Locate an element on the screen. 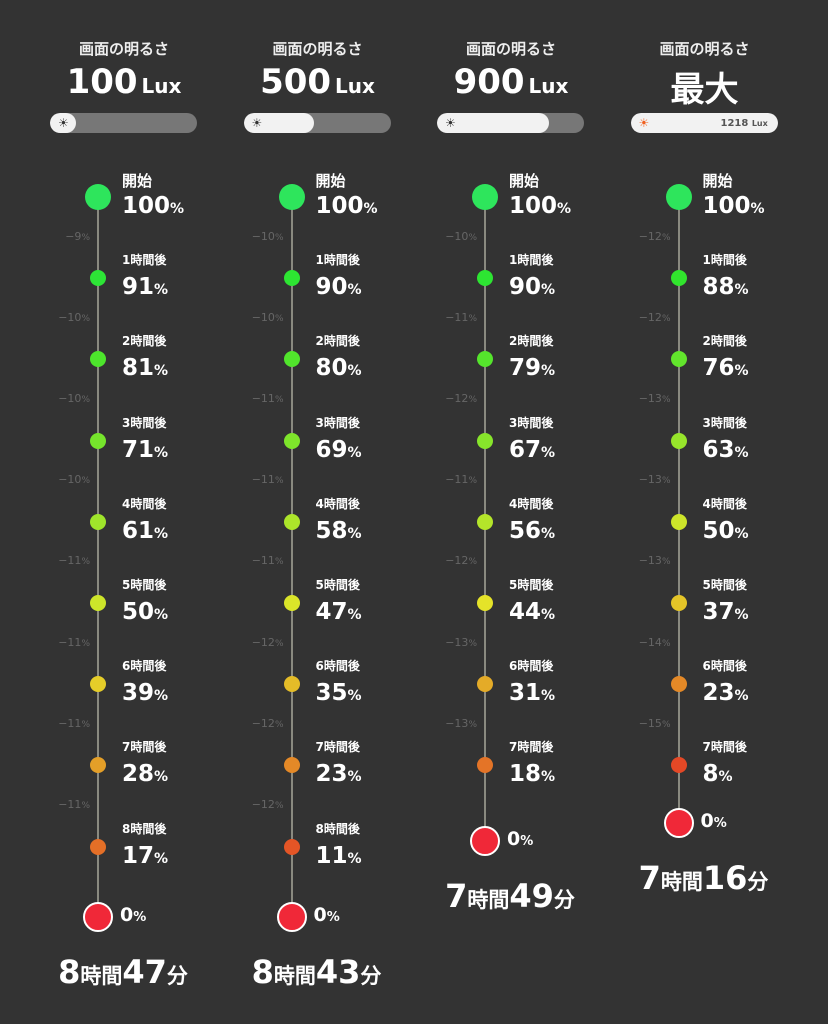 Image resolution: width=828 pixels, height=1024 pixels. minutes: 49 is located at coordinates (531, 896).